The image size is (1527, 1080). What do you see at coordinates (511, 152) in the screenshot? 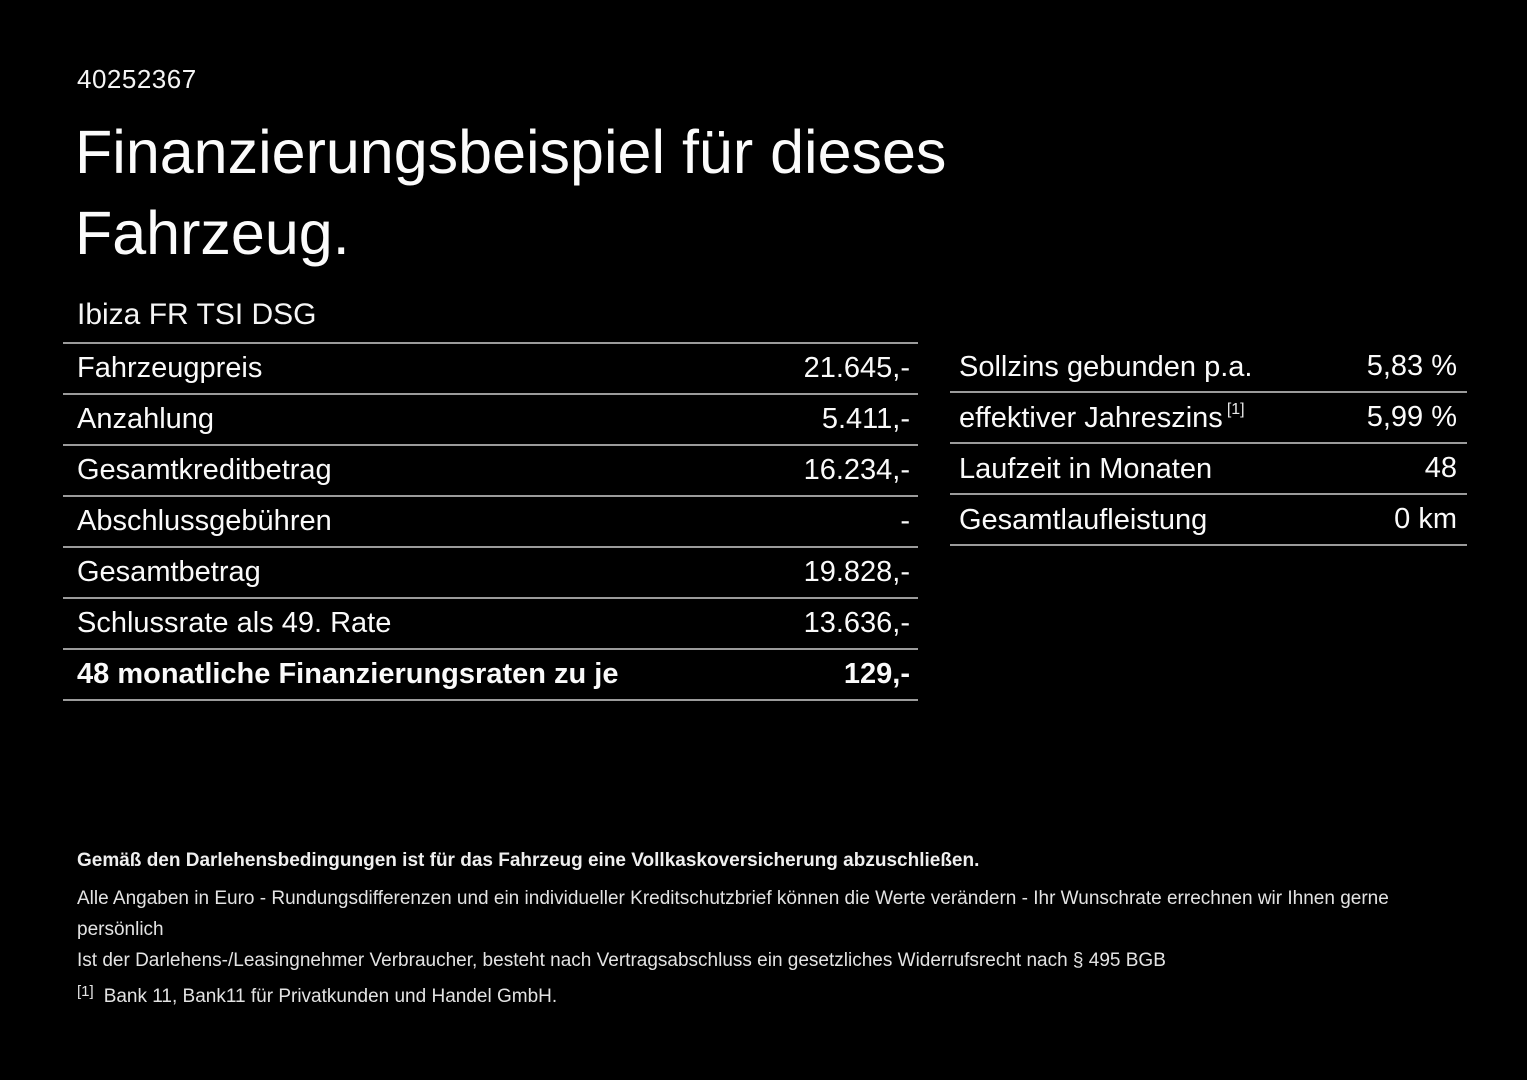
I see `page-title-line1: Finanzierungsbeispiel für dieses` at bounding box center [511, 152].